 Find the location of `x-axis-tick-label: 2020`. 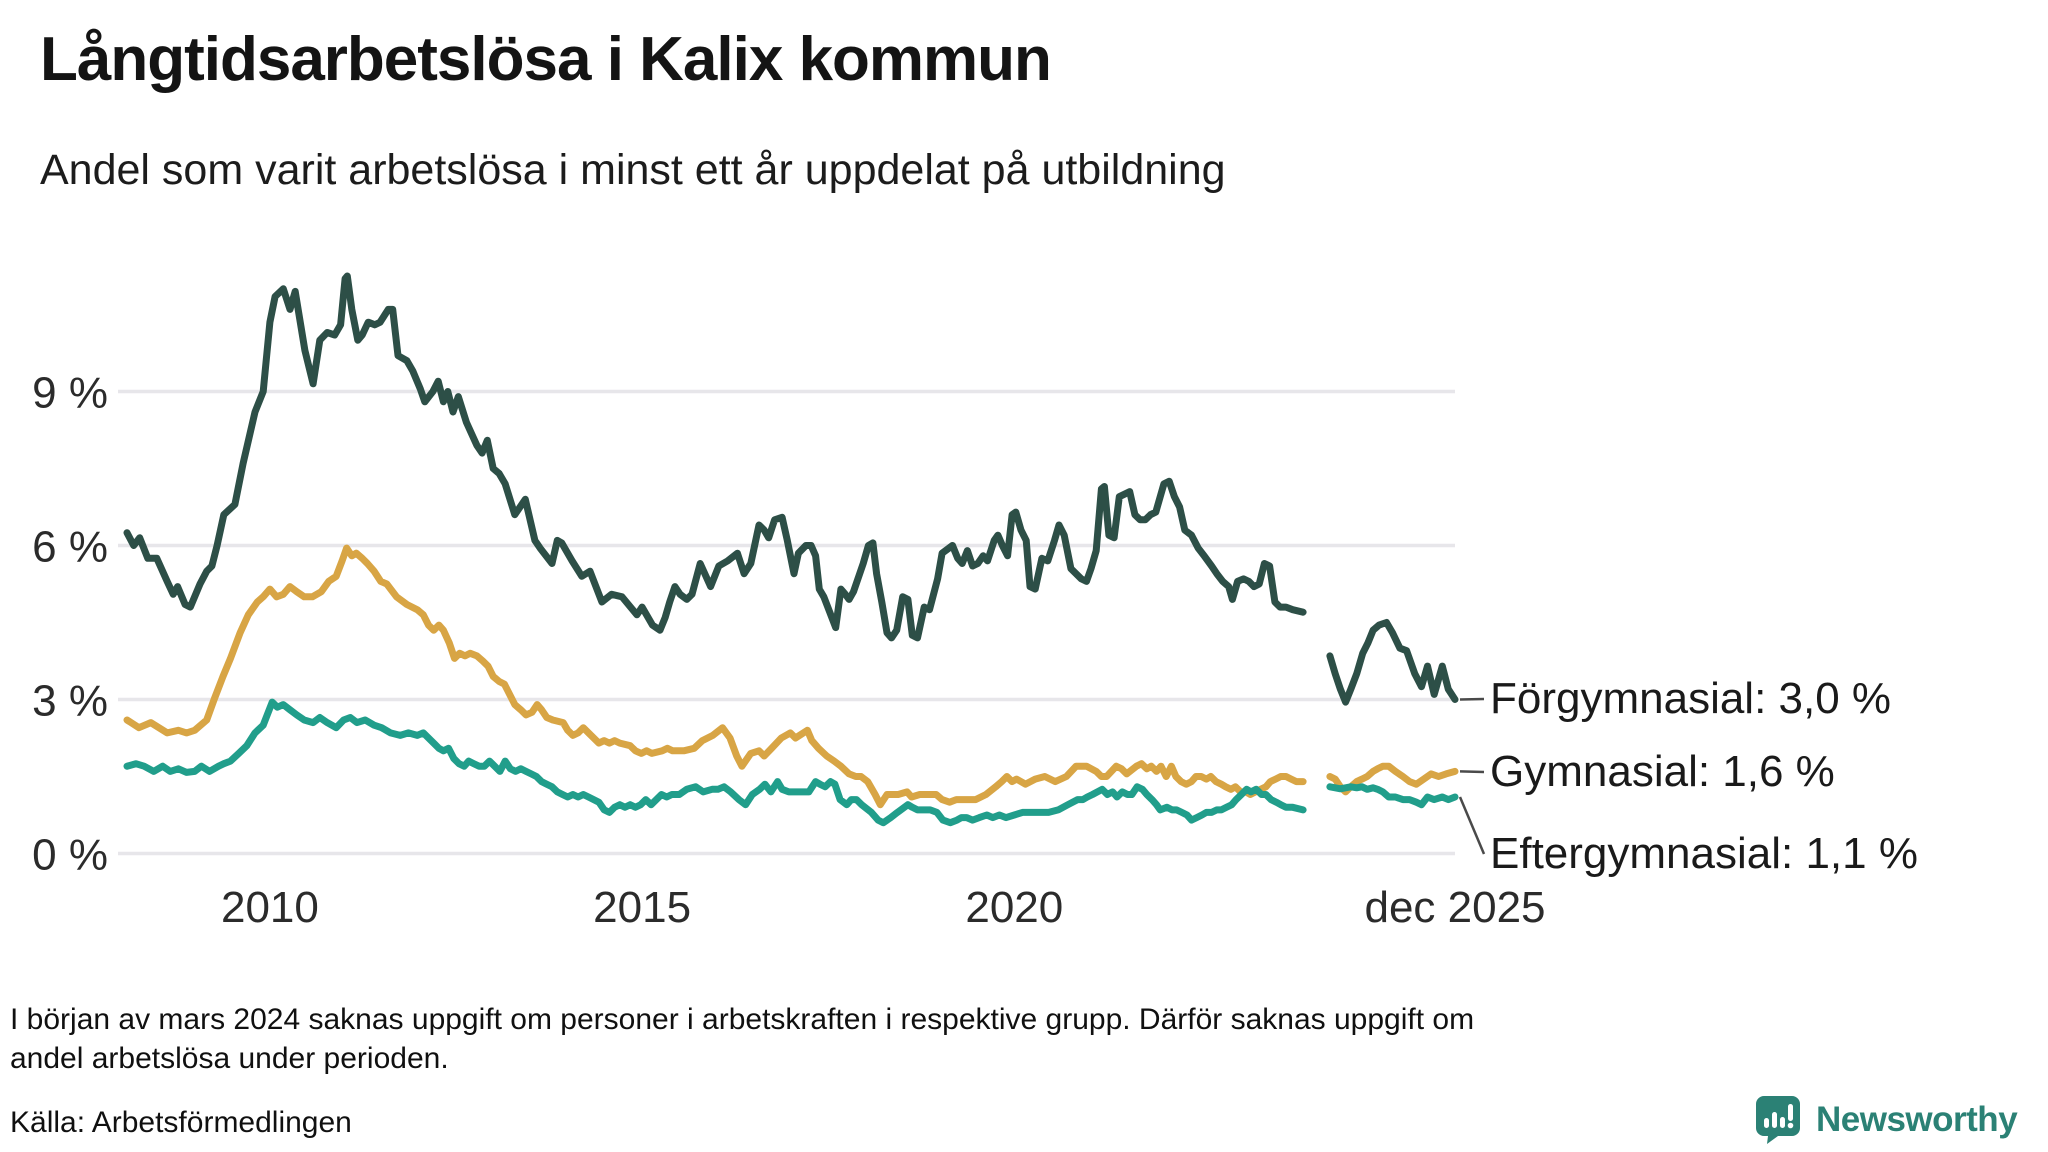

x-axis-tick-label: 2020 is located at coordinates (1014, 907).